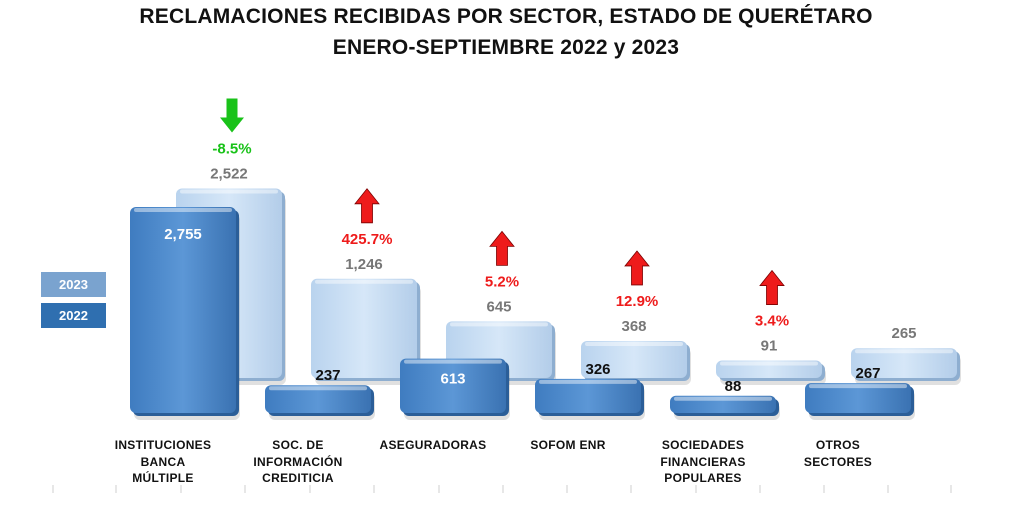 The width and height of the screenshot is (1012, 505). What do you see at coordinates (452, 379) in the screenshot?
I see `label-2022-2: 613` at bounding box center [452, 379].